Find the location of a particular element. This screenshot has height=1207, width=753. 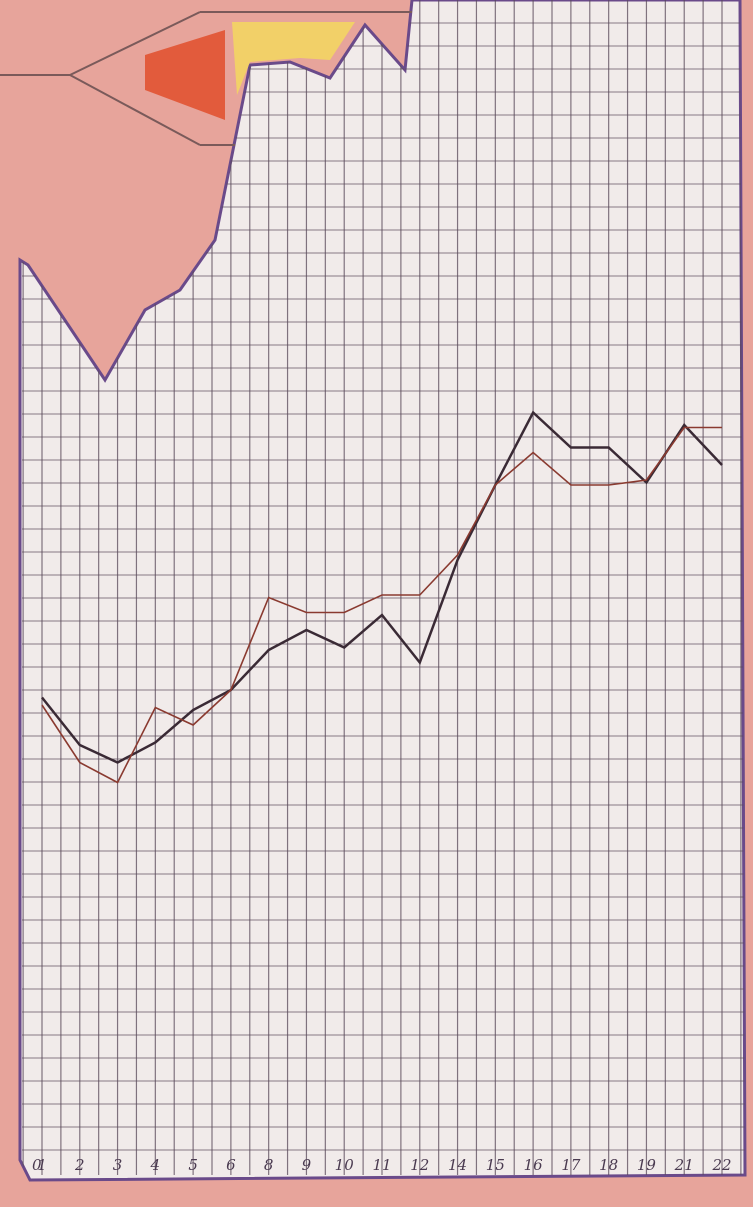

x-tick-label: 15 is located at coordinates (495, 1165).